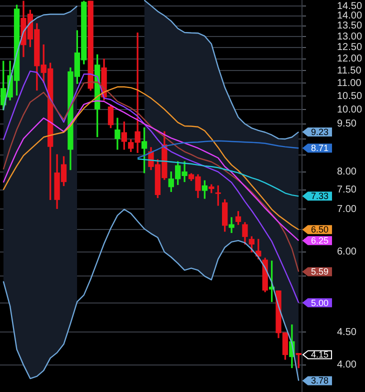  What do you see at coordinates (319, 196) in the screenshot?
I see `data-label: 7.33` at bounding box center [319, 196].